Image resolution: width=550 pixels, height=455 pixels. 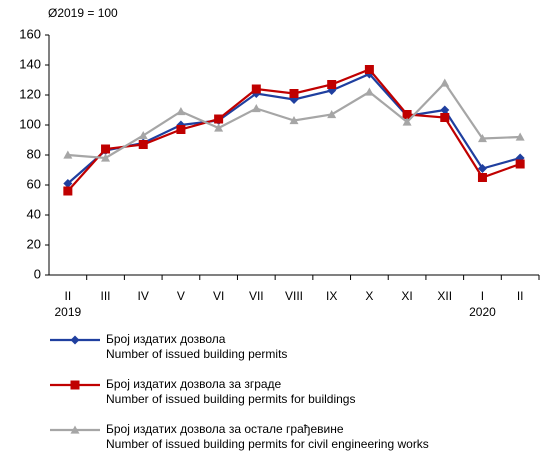 What do you see at coordinates (166, 339) in the screenshot?
I see `legend-label: Број издатих дозвола` at bounding box center [166, 339].